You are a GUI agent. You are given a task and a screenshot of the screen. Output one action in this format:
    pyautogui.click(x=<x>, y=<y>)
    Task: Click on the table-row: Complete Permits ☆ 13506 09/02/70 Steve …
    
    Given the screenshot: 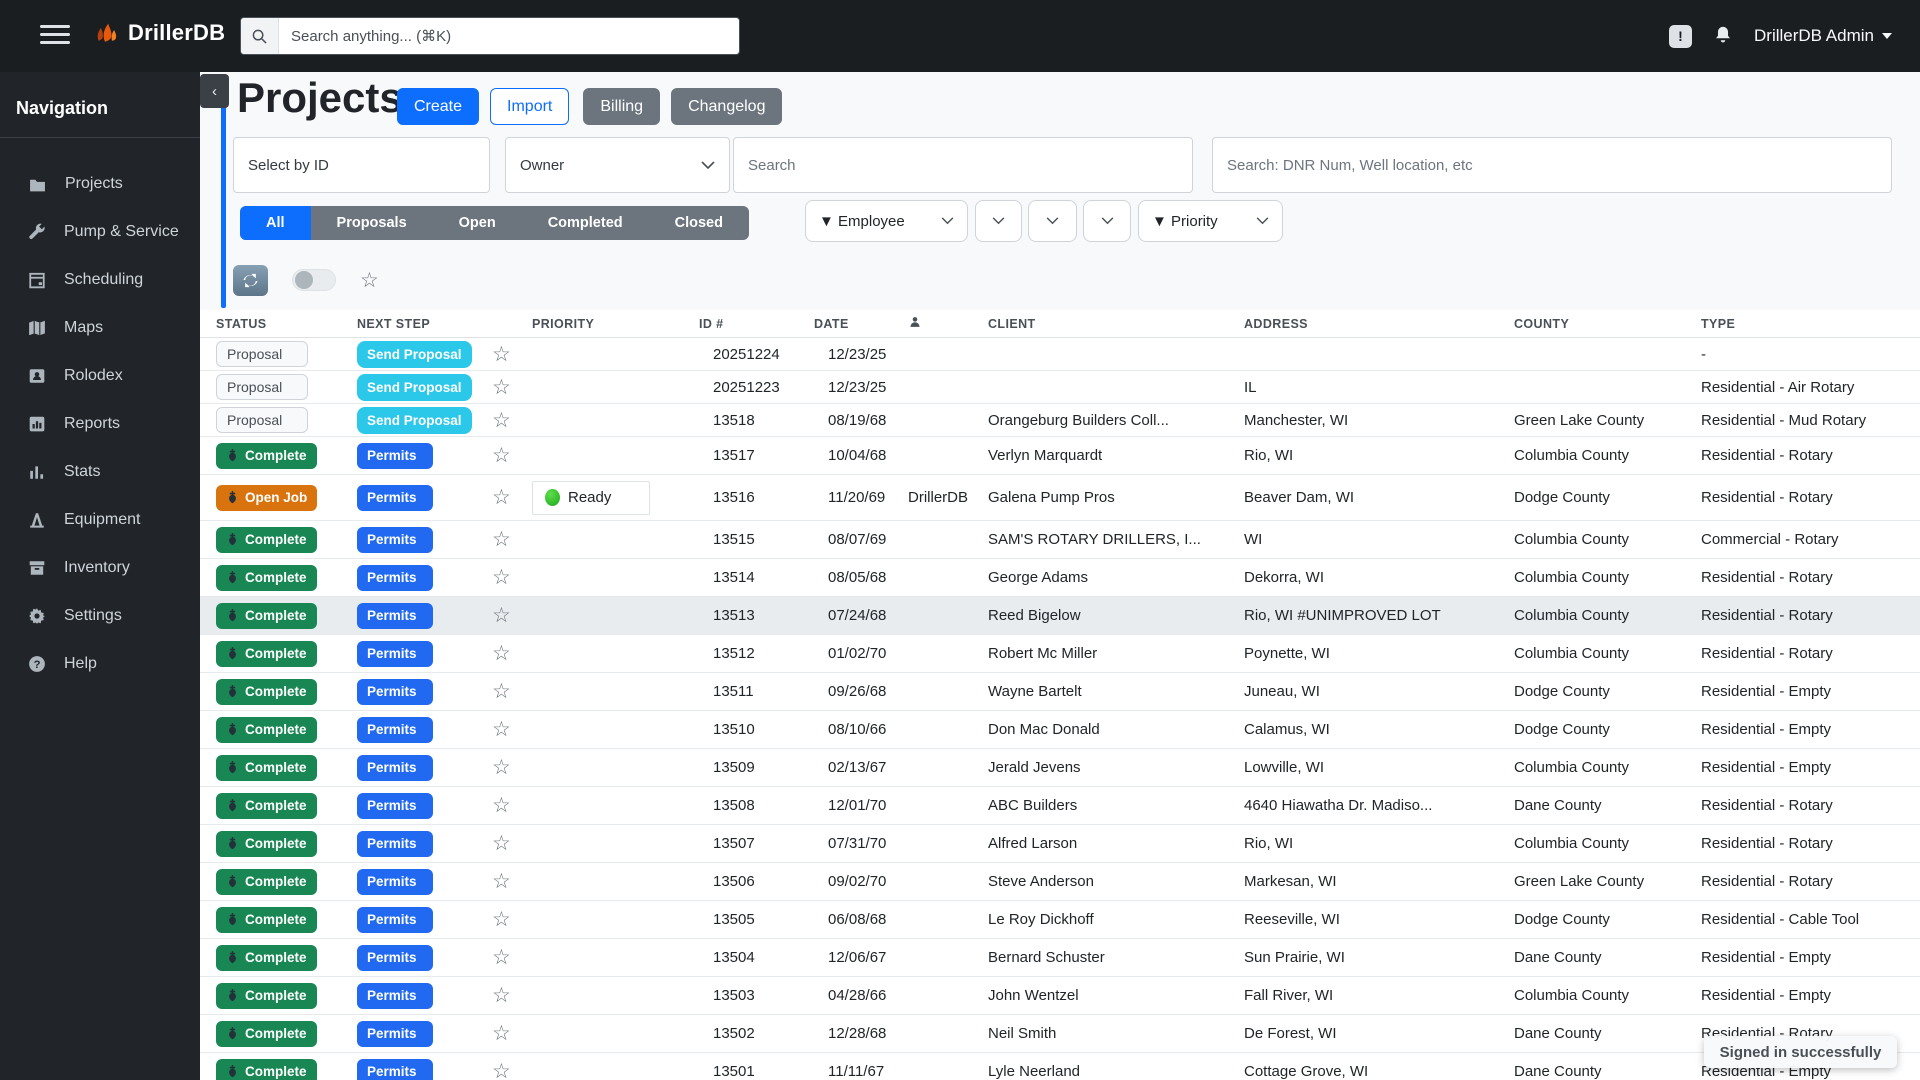 What is the action you would take?
    pyautogui.click(x=1060, y=882)
    